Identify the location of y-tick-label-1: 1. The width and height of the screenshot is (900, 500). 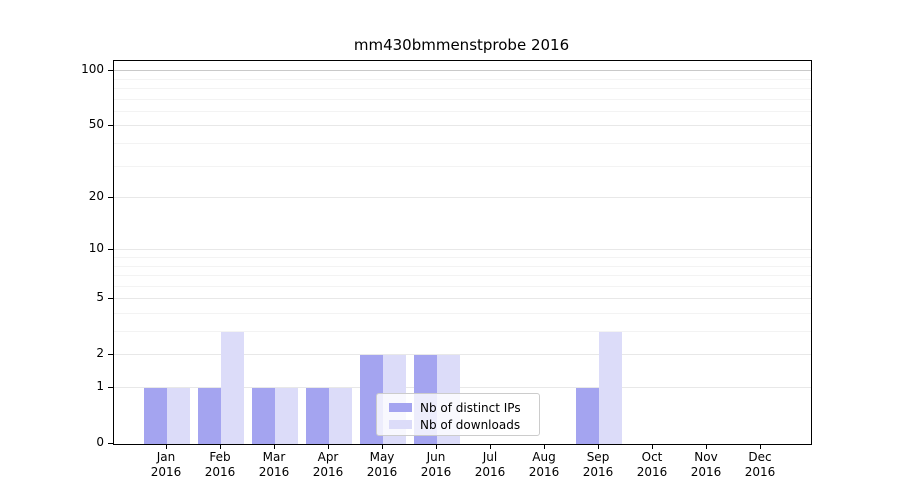
(100, 386).